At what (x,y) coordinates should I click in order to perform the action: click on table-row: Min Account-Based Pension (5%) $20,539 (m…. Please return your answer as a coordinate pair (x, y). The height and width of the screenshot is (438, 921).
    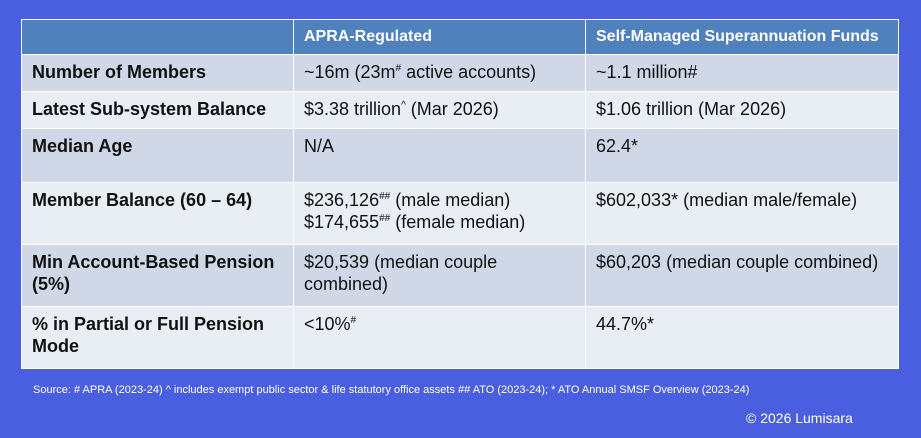
    Looking at the image, I should click on (460, 275).